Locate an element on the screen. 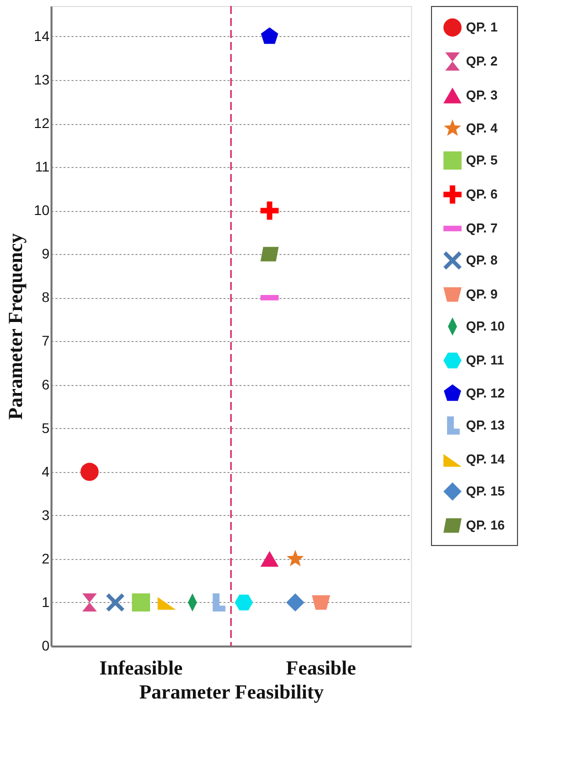  y-tick-label: 10 is located at coordinates (42, 210).